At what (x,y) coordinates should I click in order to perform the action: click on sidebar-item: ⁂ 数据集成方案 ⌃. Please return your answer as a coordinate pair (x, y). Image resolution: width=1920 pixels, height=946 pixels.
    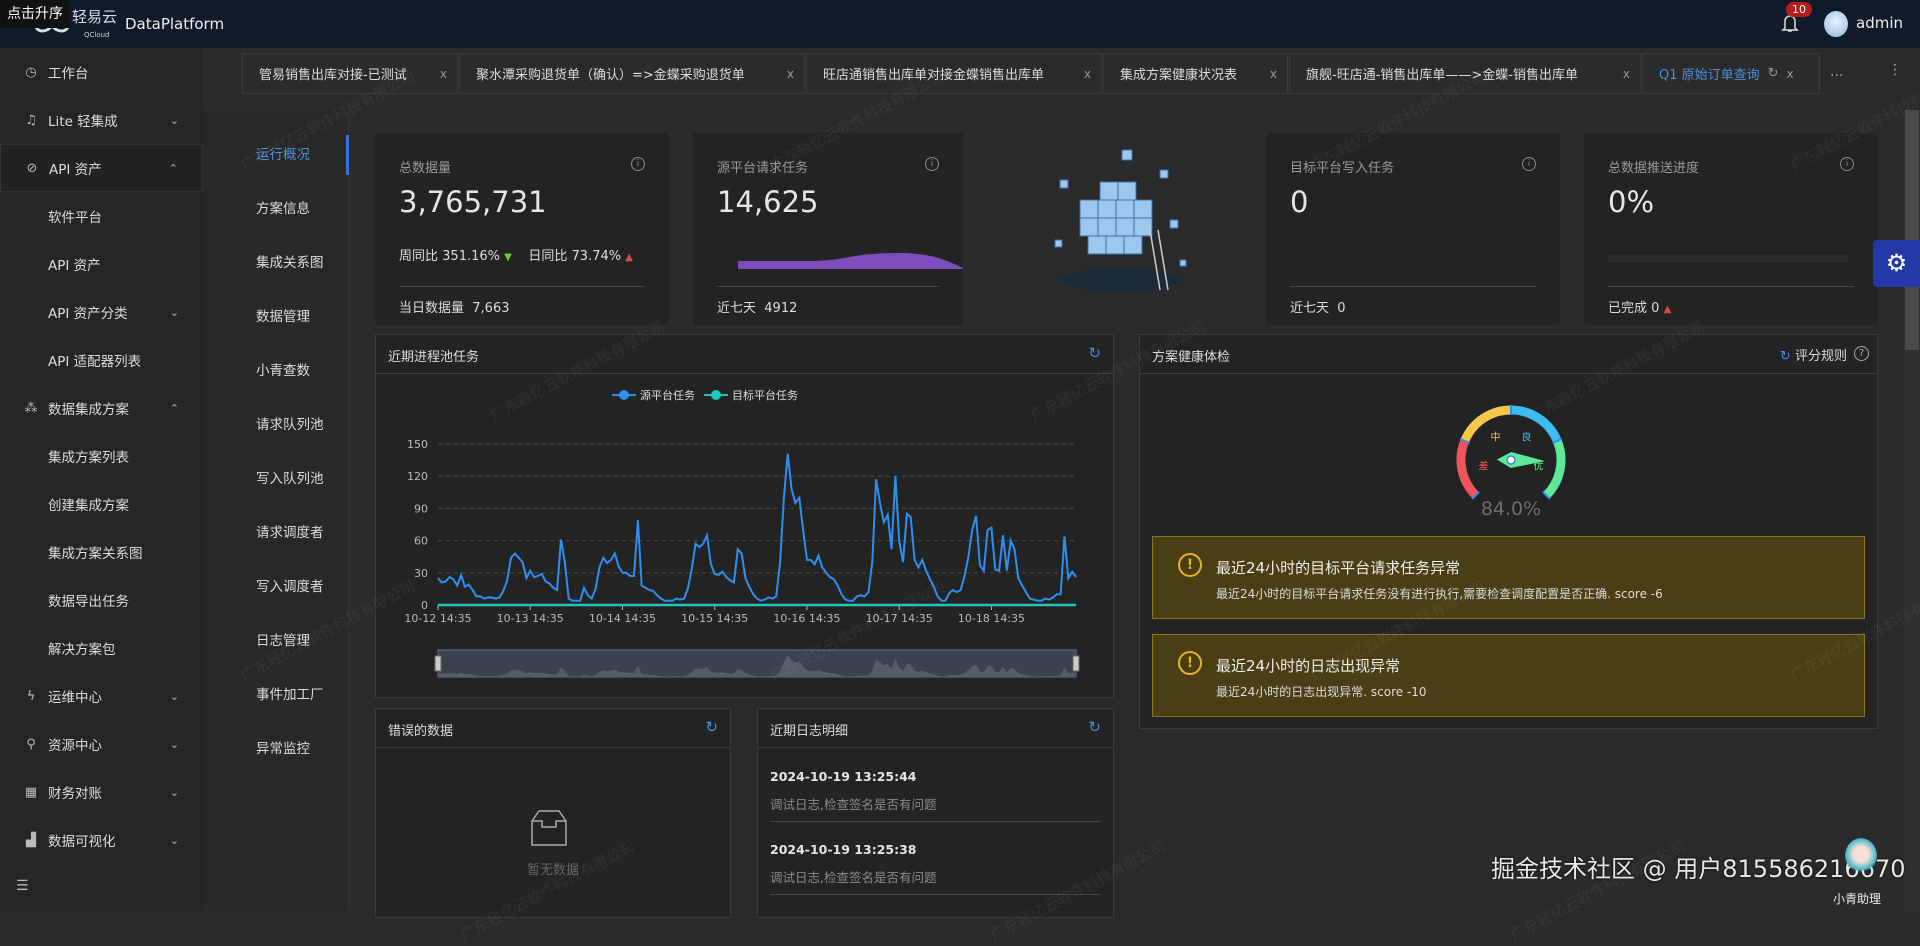
    Looking at the image, I should click on (101, 408).